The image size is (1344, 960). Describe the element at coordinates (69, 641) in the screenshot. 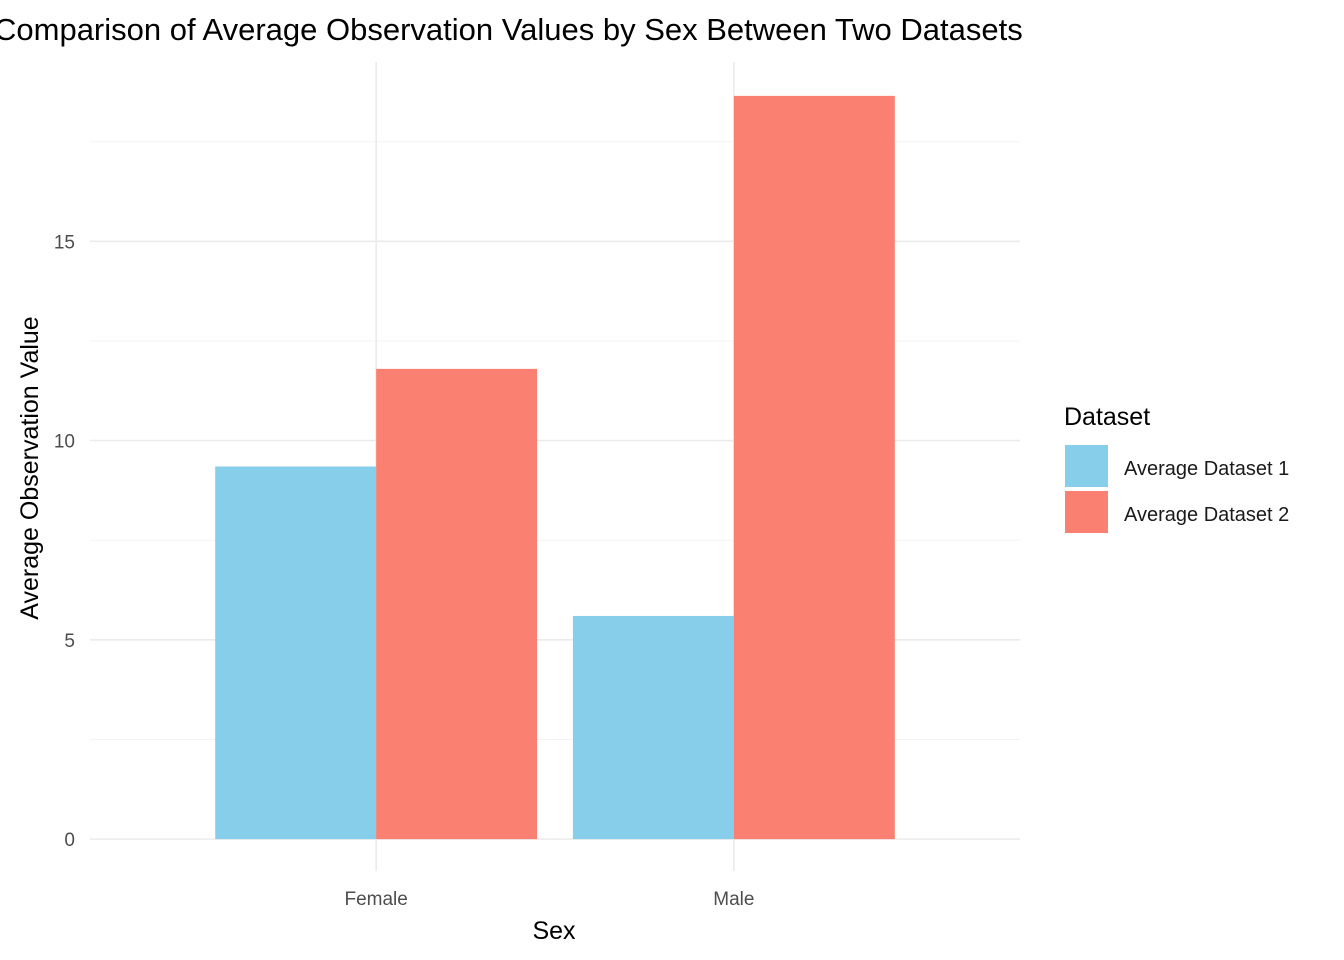

I see `y-tick-label: 5` at that location.